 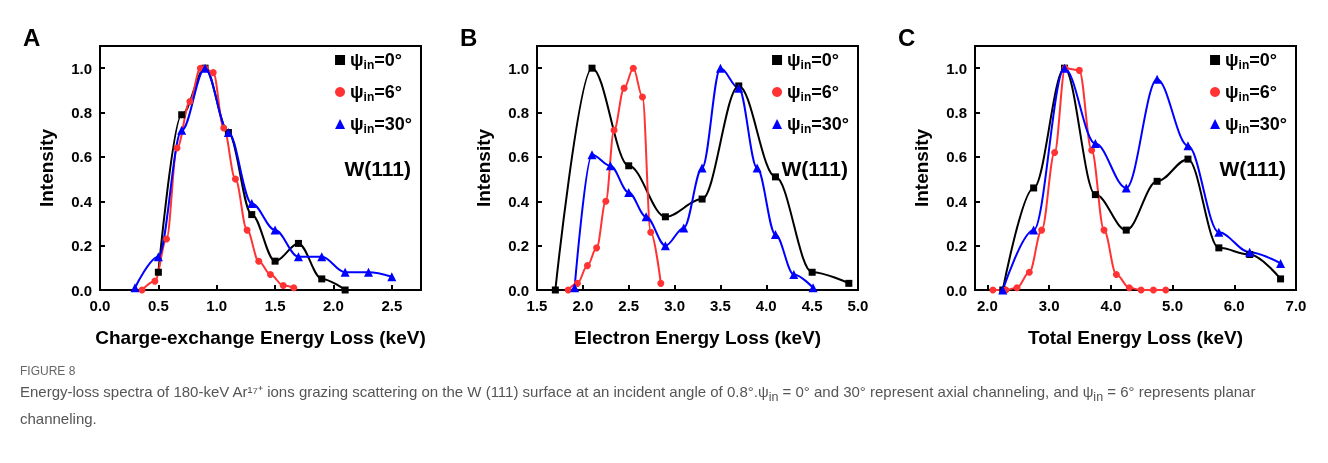 I want to click on chart-title: A, so click(x=32, y=37).